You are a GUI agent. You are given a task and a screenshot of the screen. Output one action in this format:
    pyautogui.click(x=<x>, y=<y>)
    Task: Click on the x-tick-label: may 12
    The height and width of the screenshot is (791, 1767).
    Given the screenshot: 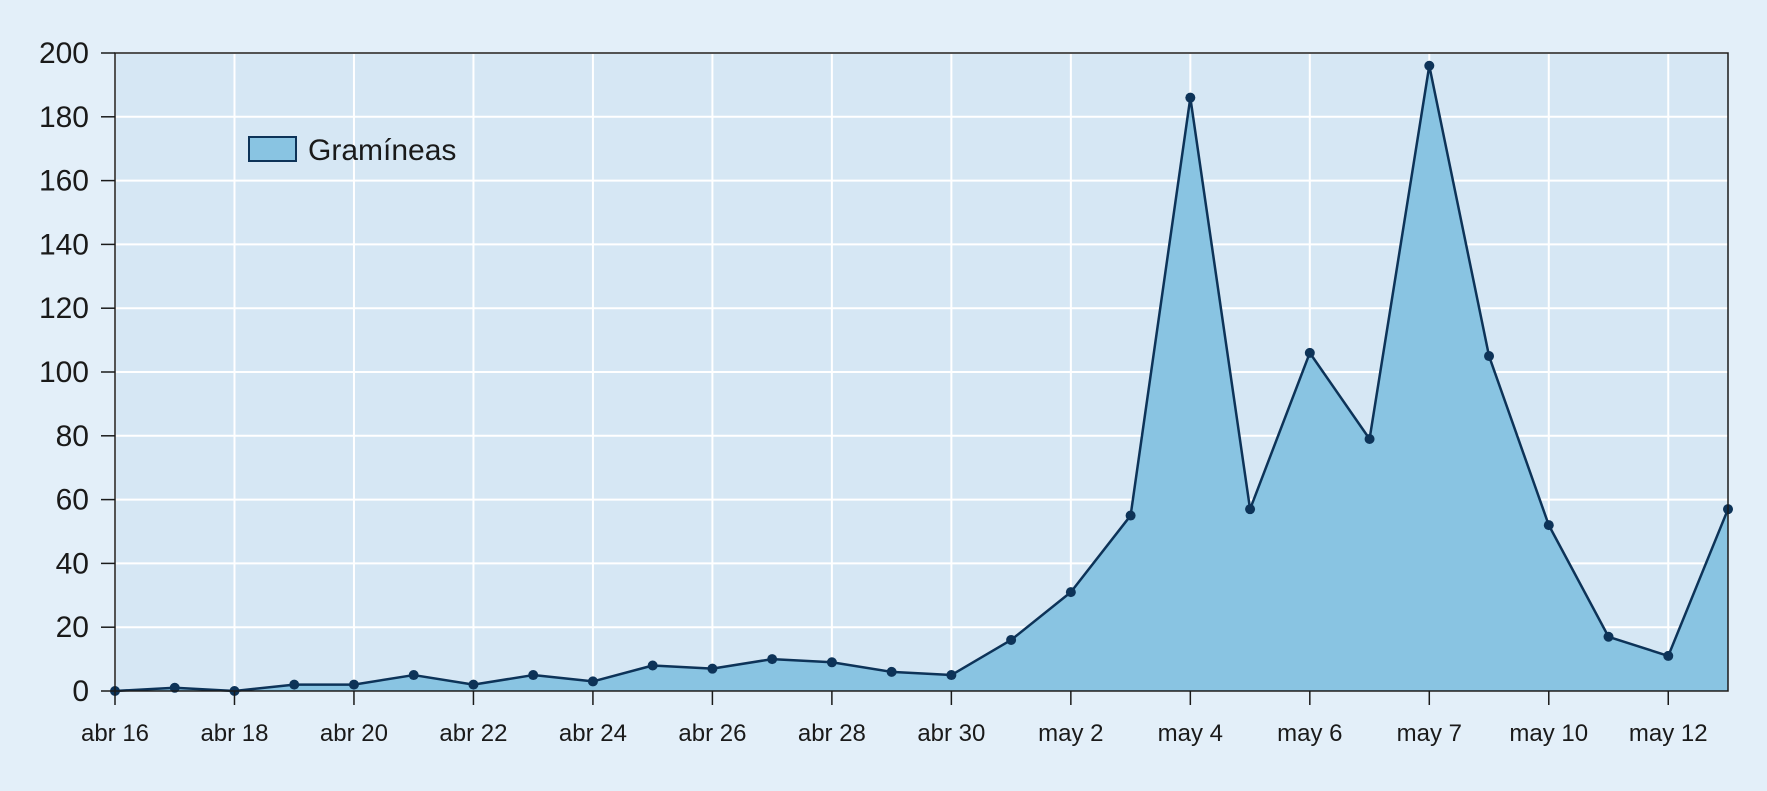 What is the action you would take?
    pyautogui.click(x=1668, y=733)
    